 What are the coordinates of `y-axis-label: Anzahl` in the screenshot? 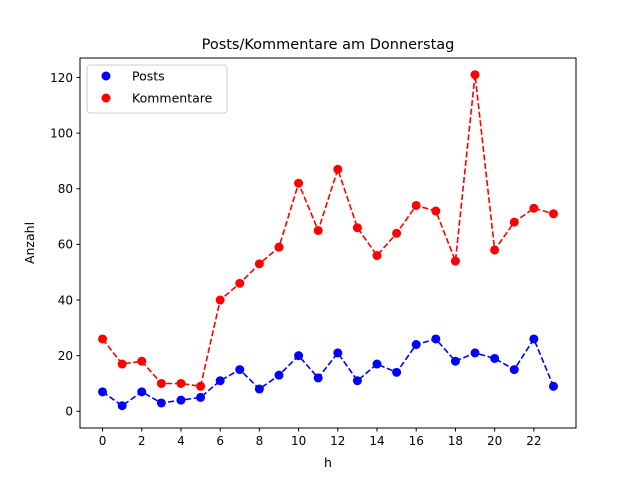 It's located at (29, 243).